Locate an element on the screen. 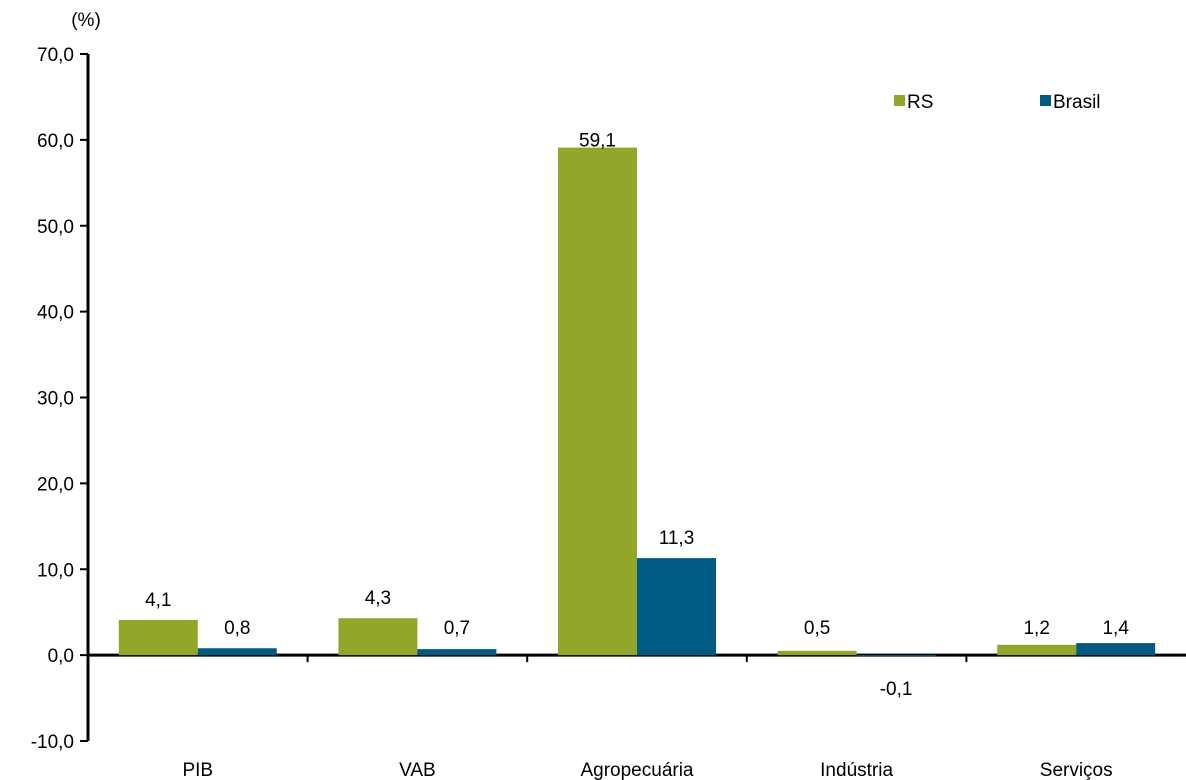 The width and height of the screenshot is (1186, 780). y-tick-label: 40,0 is located at coordinates (55, 313).